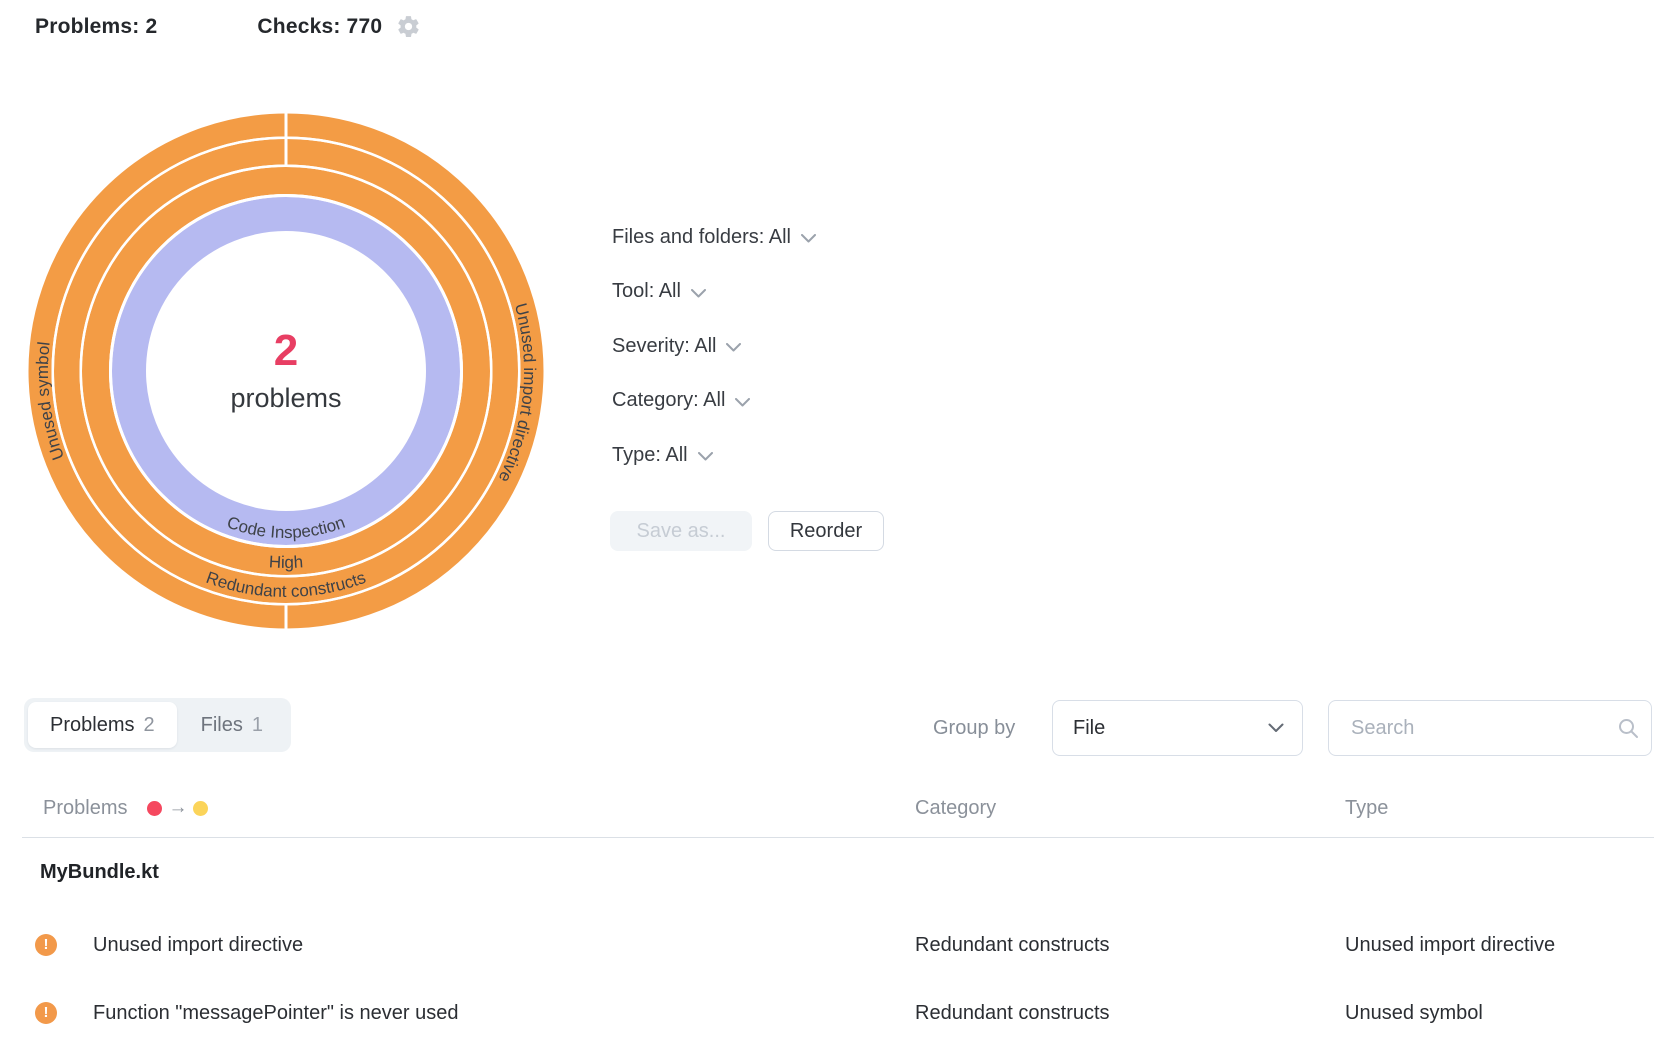  Describe the element at coordinates (714, 292) in the screenshot. I see `filter-tool: Tool: All` at that location.